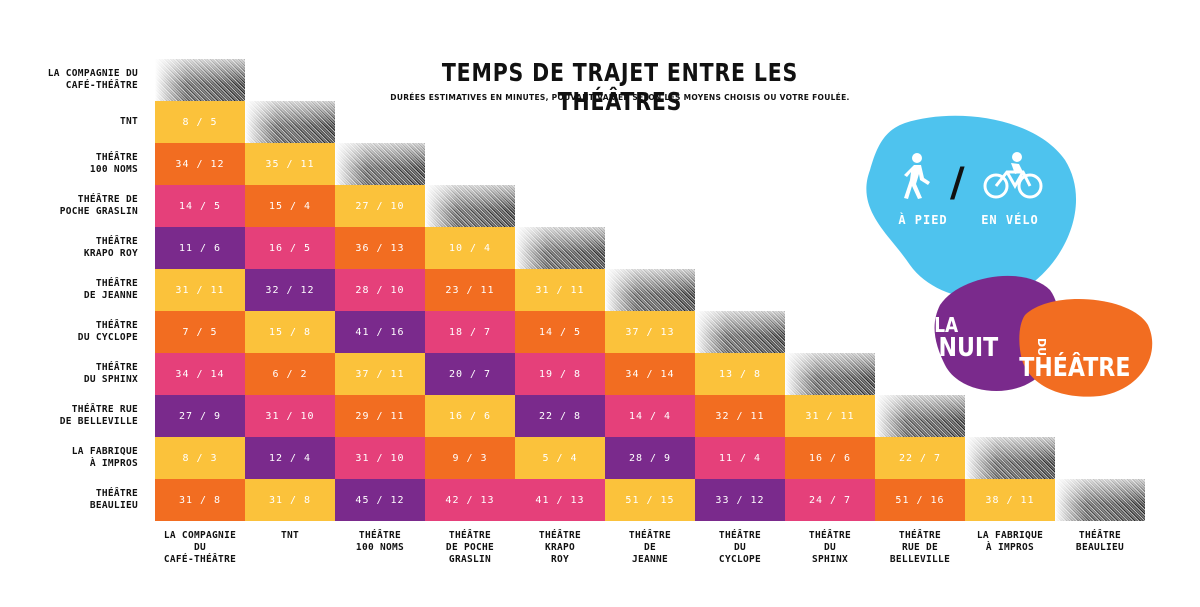 The image size is (1200, 607). I want to click on matrix-cell: 6 / 2, so click(290, 374).